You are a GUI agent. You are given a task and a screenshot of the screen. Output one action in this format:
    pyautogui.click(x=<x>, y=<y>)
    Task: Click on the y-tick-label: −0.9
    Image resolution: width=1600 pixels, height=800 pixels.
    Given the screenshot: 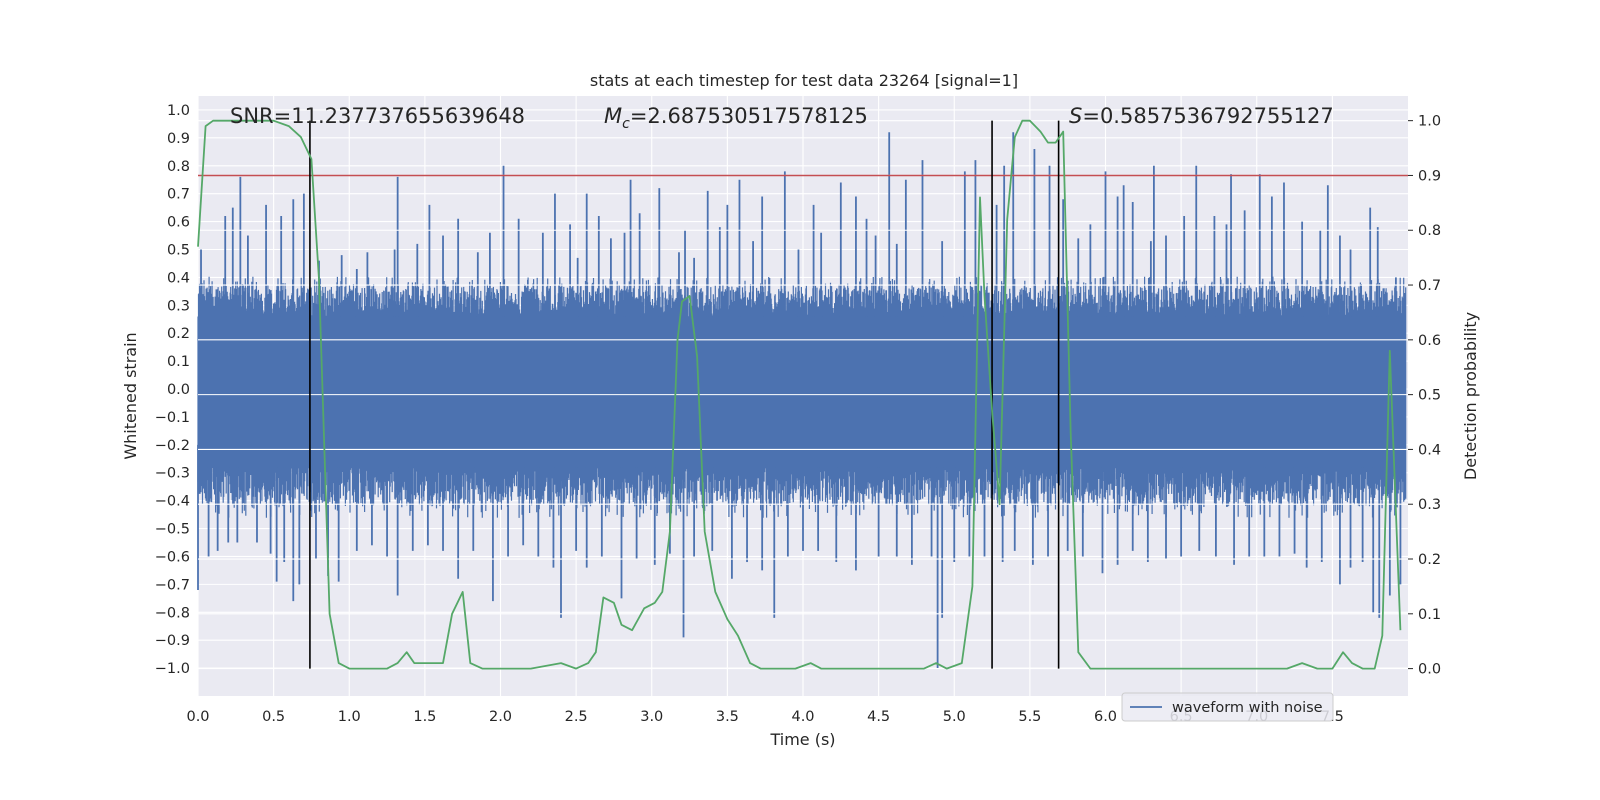 What is the action you would take?
    pyautogui.click(x=172, y=641)
    